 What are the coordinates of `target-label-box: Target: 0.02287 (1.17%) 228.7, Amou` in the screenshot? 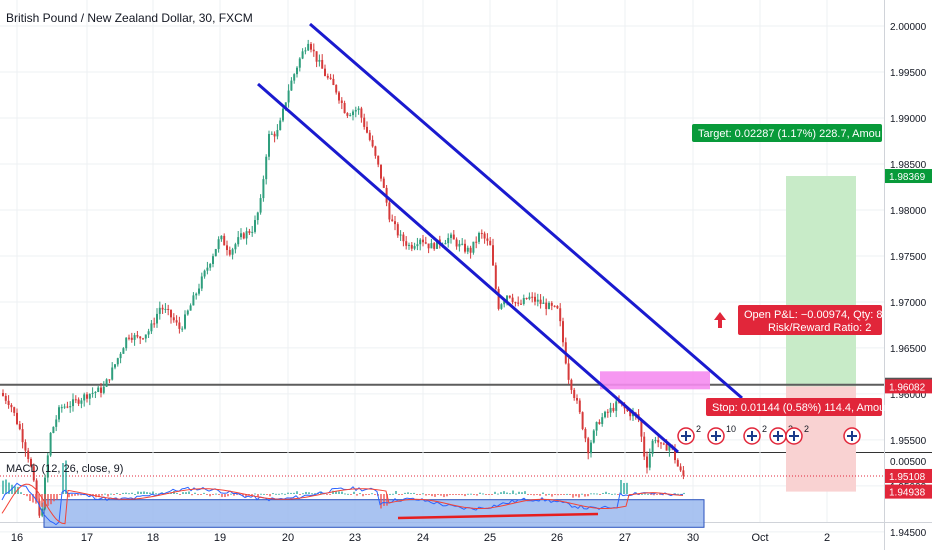 It's located at (787, 133).